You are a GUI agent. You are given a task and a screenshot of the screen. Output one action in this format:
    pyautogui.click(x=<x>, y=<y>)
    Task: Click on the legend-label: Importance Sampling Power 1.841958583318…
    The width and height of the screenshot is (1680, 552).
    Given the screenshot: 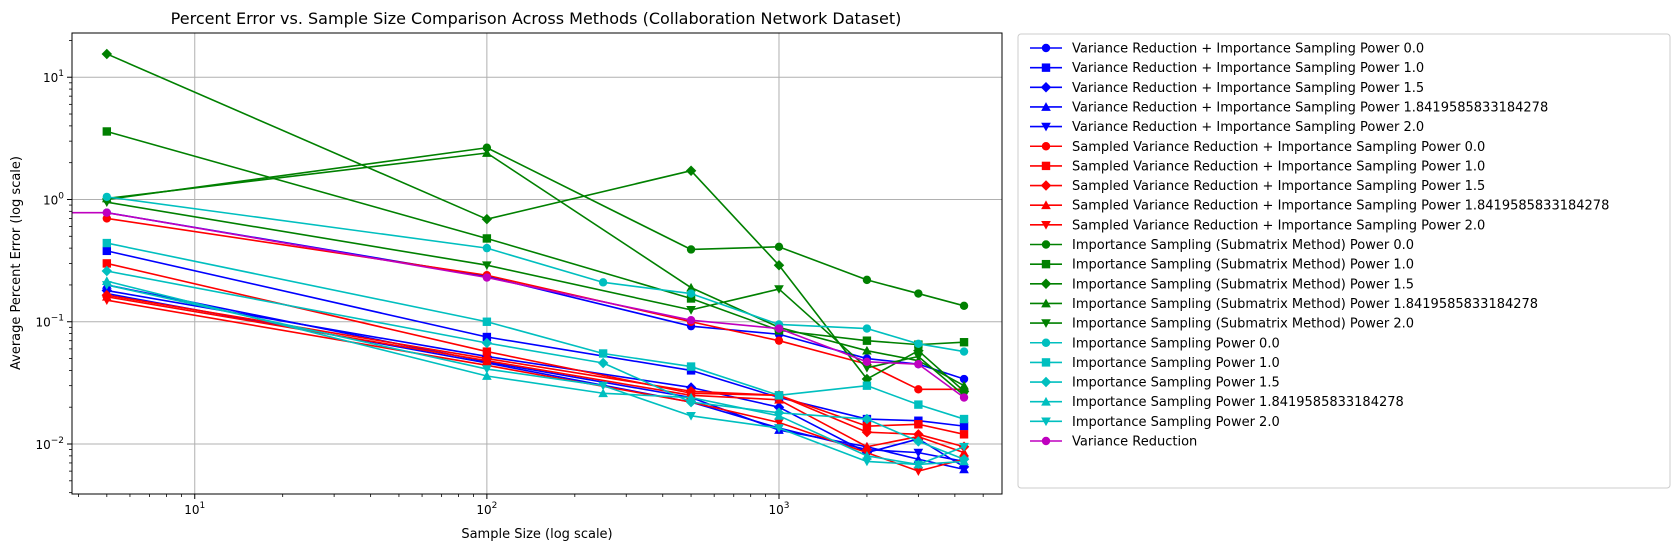 What is the action you would take?
    pyautogui.click(x=1238, y=402)
    